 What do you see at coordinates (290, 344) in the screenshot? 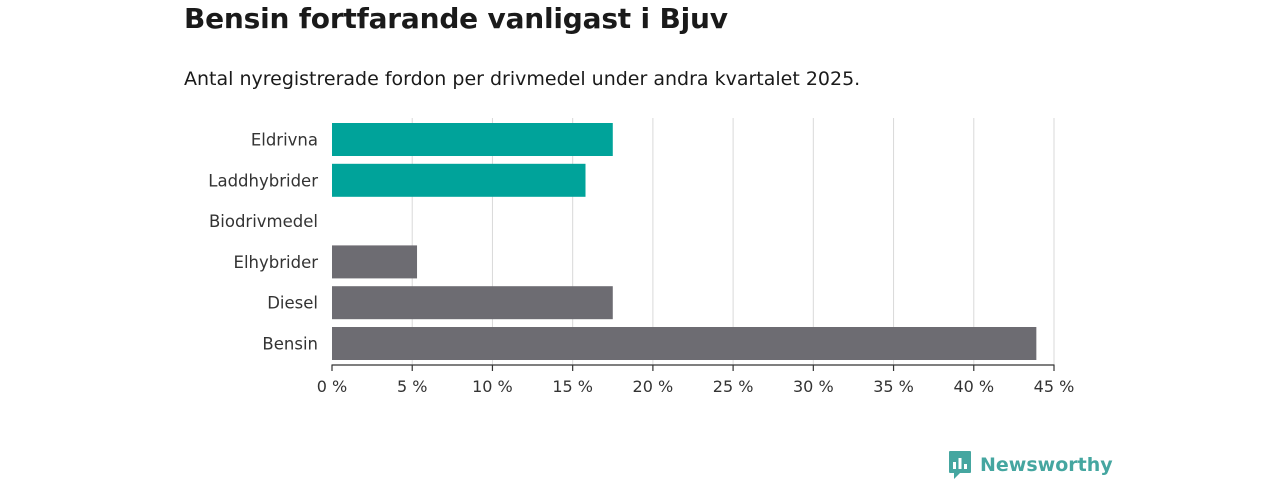
I see `category-label: Bensin` at bounding box center [290, 344].